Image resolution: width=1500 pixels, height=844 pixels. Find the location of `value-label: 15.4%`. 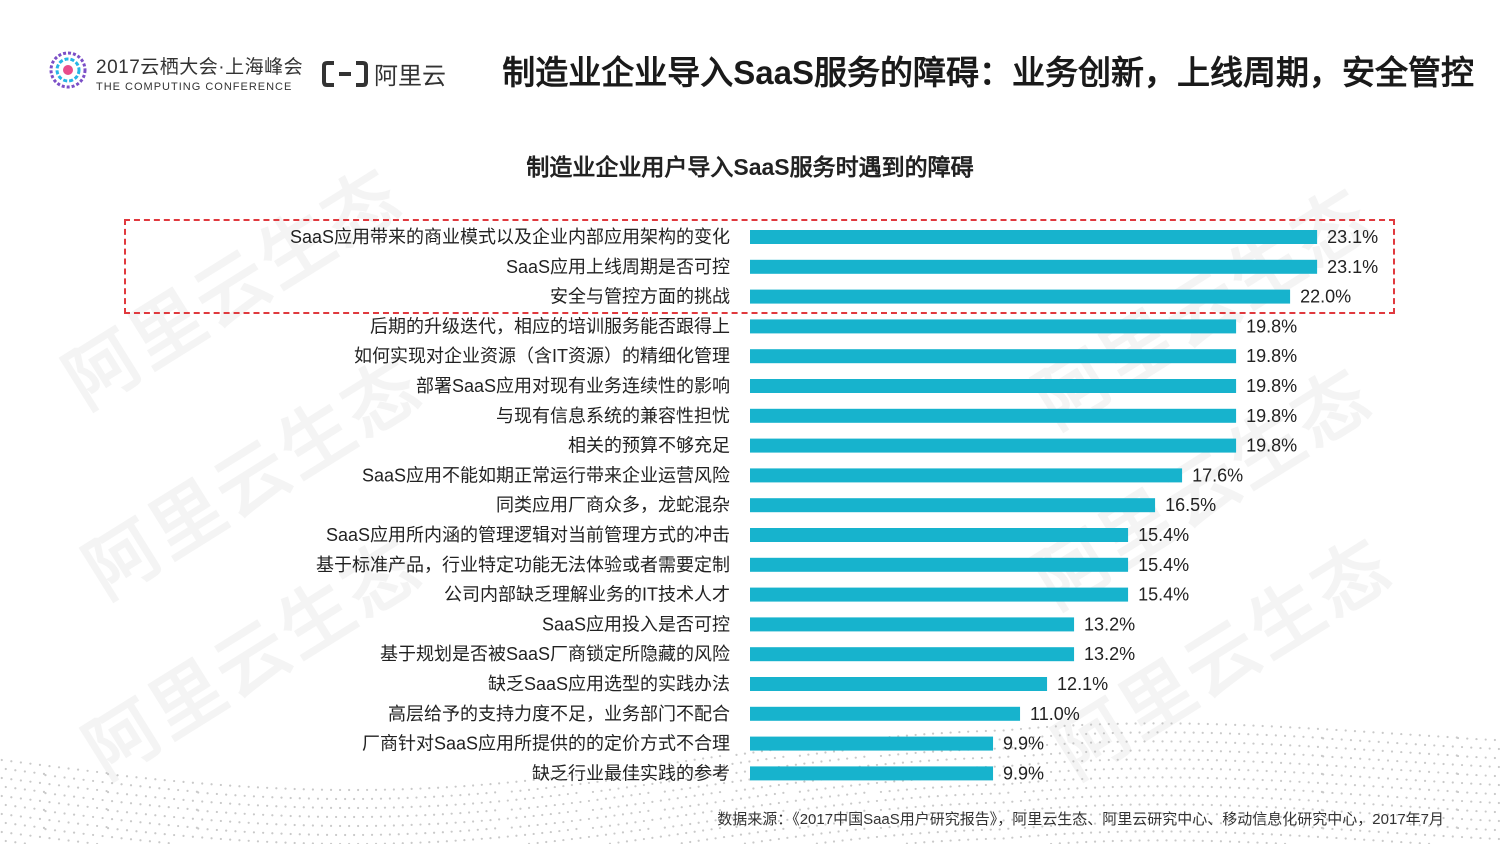

value-label: 15.4% is located at coordinates (1163, 535).